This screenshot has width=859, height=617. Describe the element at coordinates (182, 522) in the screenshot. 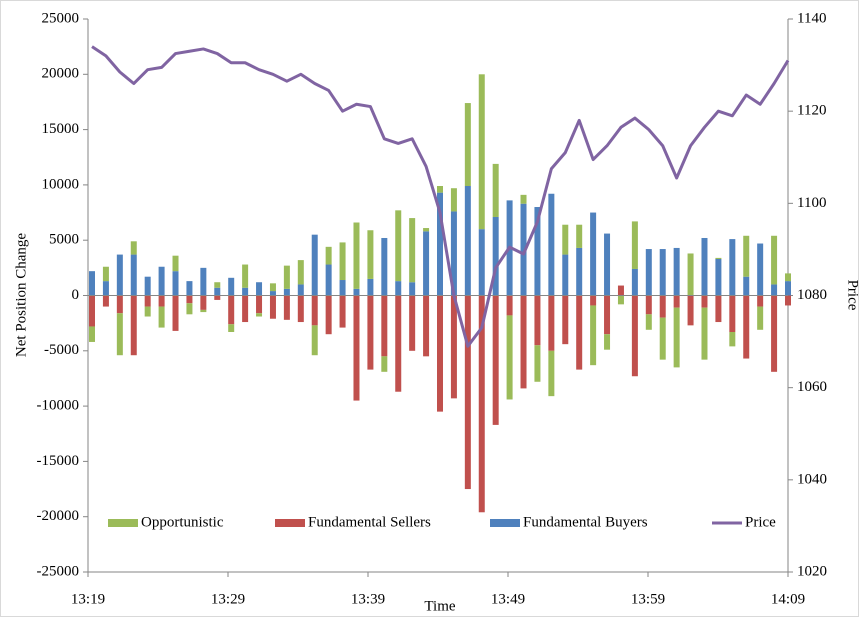

I see `legend-label: Opportunistic` at that location.